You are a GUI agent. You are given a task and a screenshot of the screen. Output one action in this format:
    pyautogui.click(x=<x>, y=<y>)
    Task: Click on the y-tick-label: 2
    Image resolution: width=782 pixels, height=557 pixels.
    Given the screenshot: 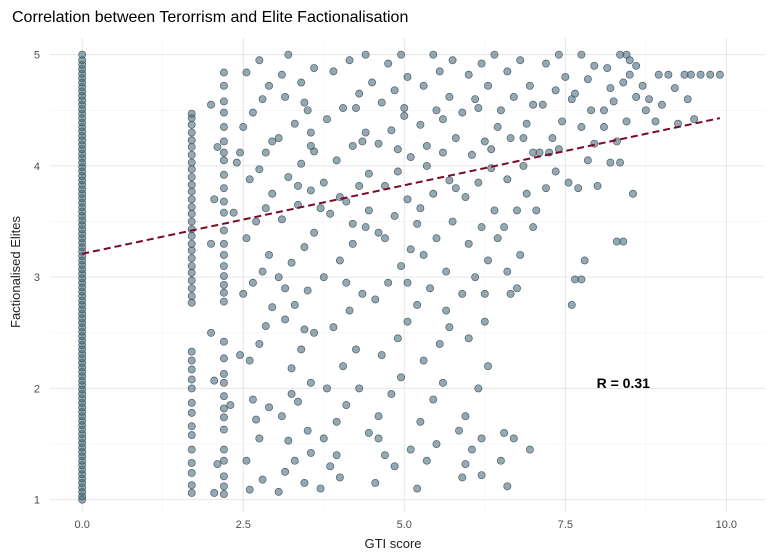 What is the action you would take?
    pyautogui.click(x=37, y=389)
    